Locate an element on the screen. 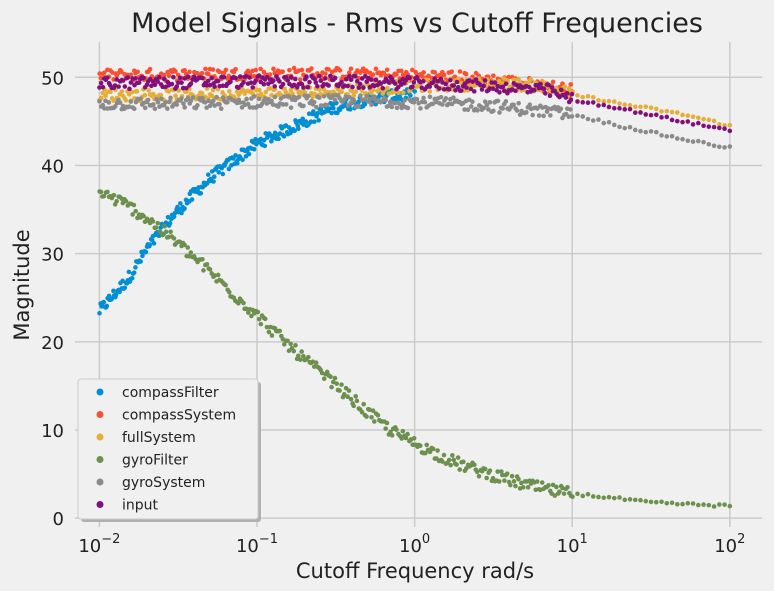  y-tick-label: 50 is located at coordinates (52, 78).